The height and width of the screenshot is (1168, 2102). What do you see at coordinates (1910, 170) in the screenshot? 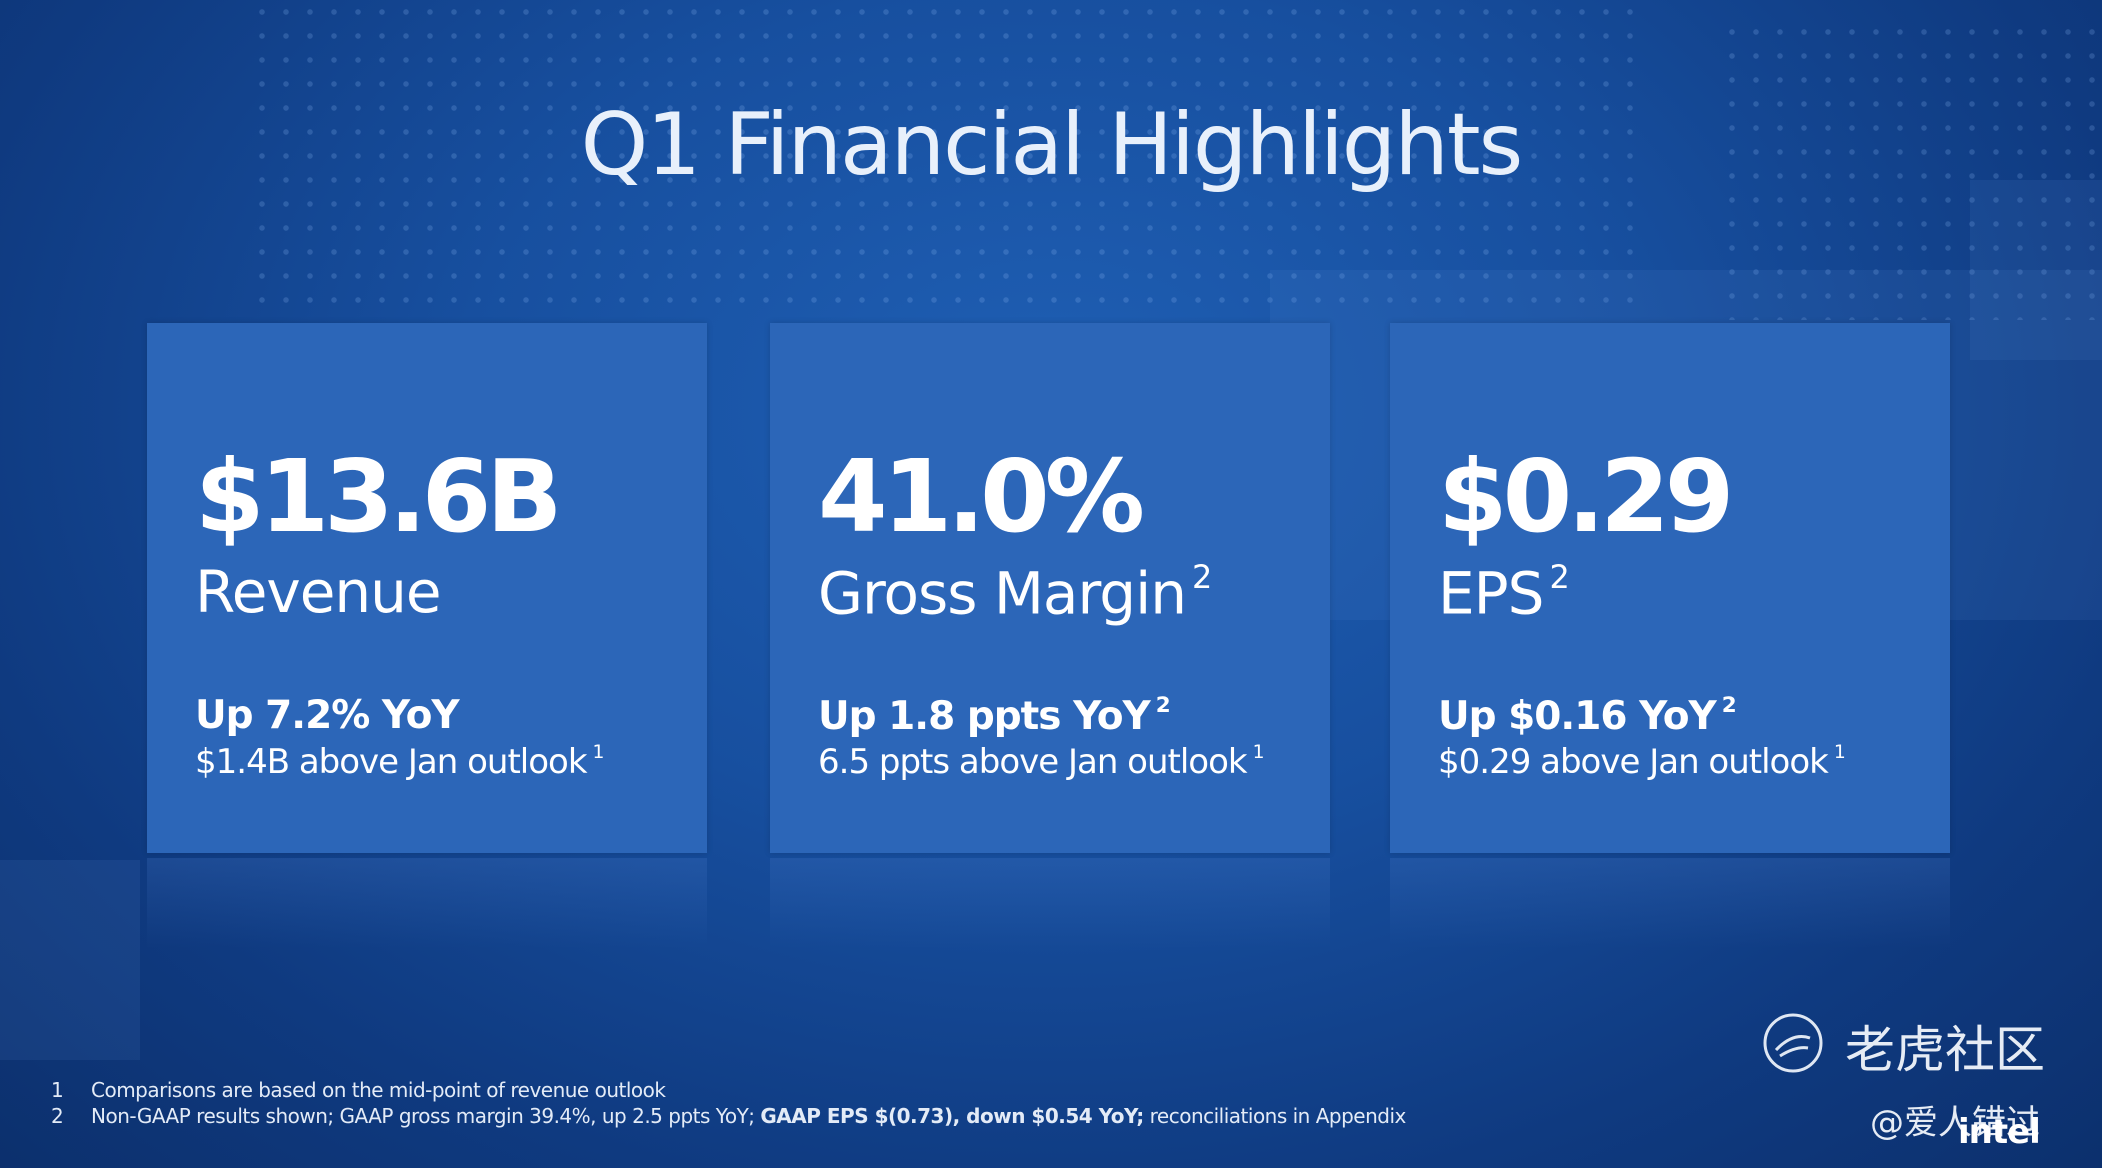
I see `background-pattern` at bounding box center [1910, 170].